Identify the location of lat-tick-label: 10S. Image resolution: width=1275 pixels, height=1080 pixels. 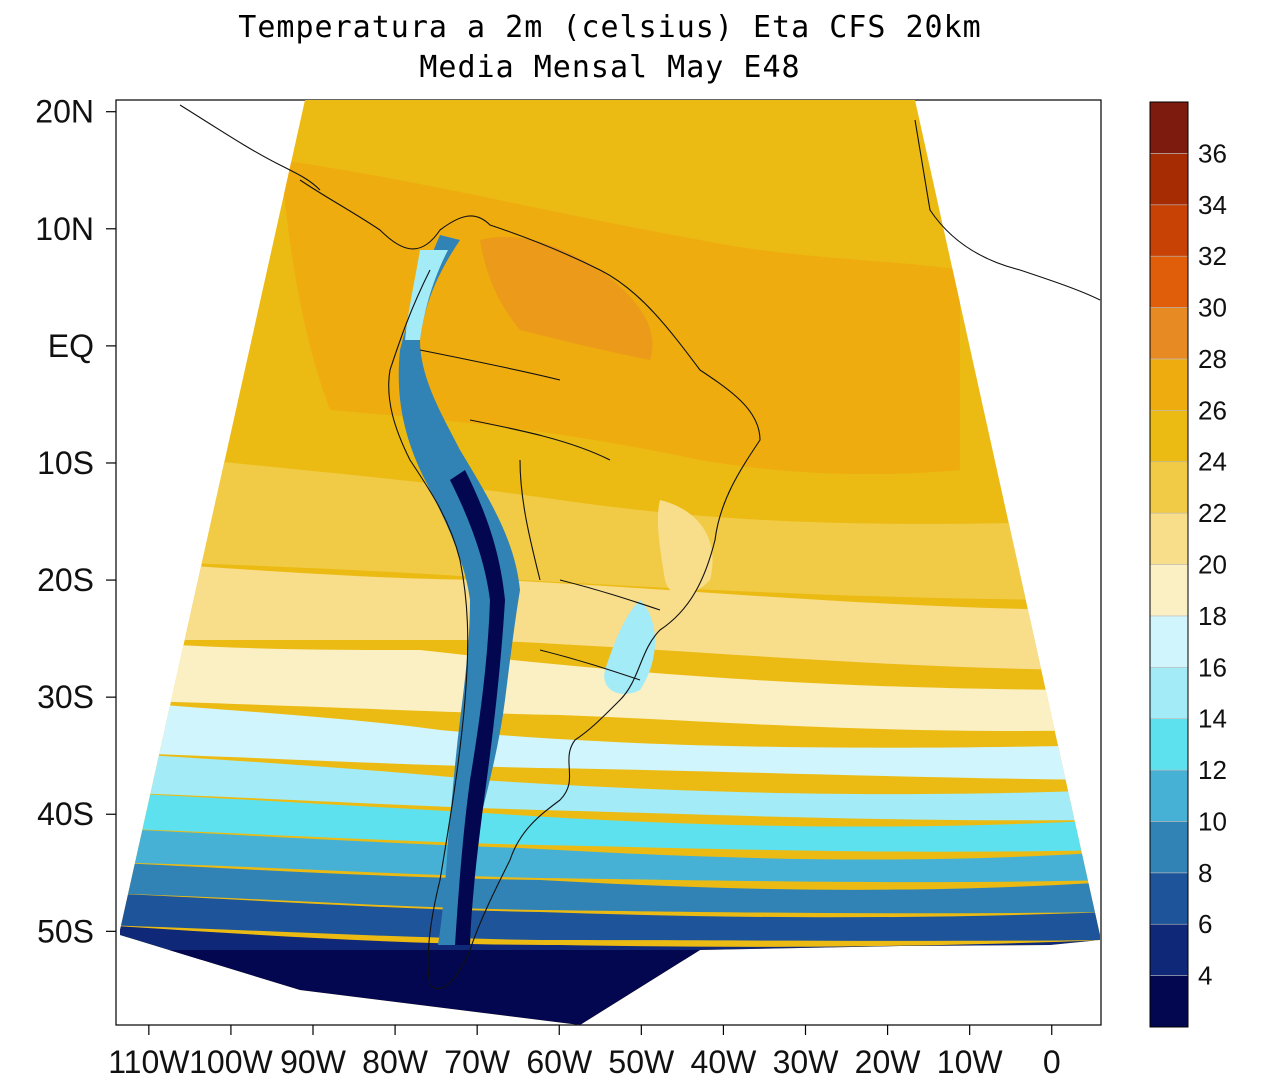
(65, 463).